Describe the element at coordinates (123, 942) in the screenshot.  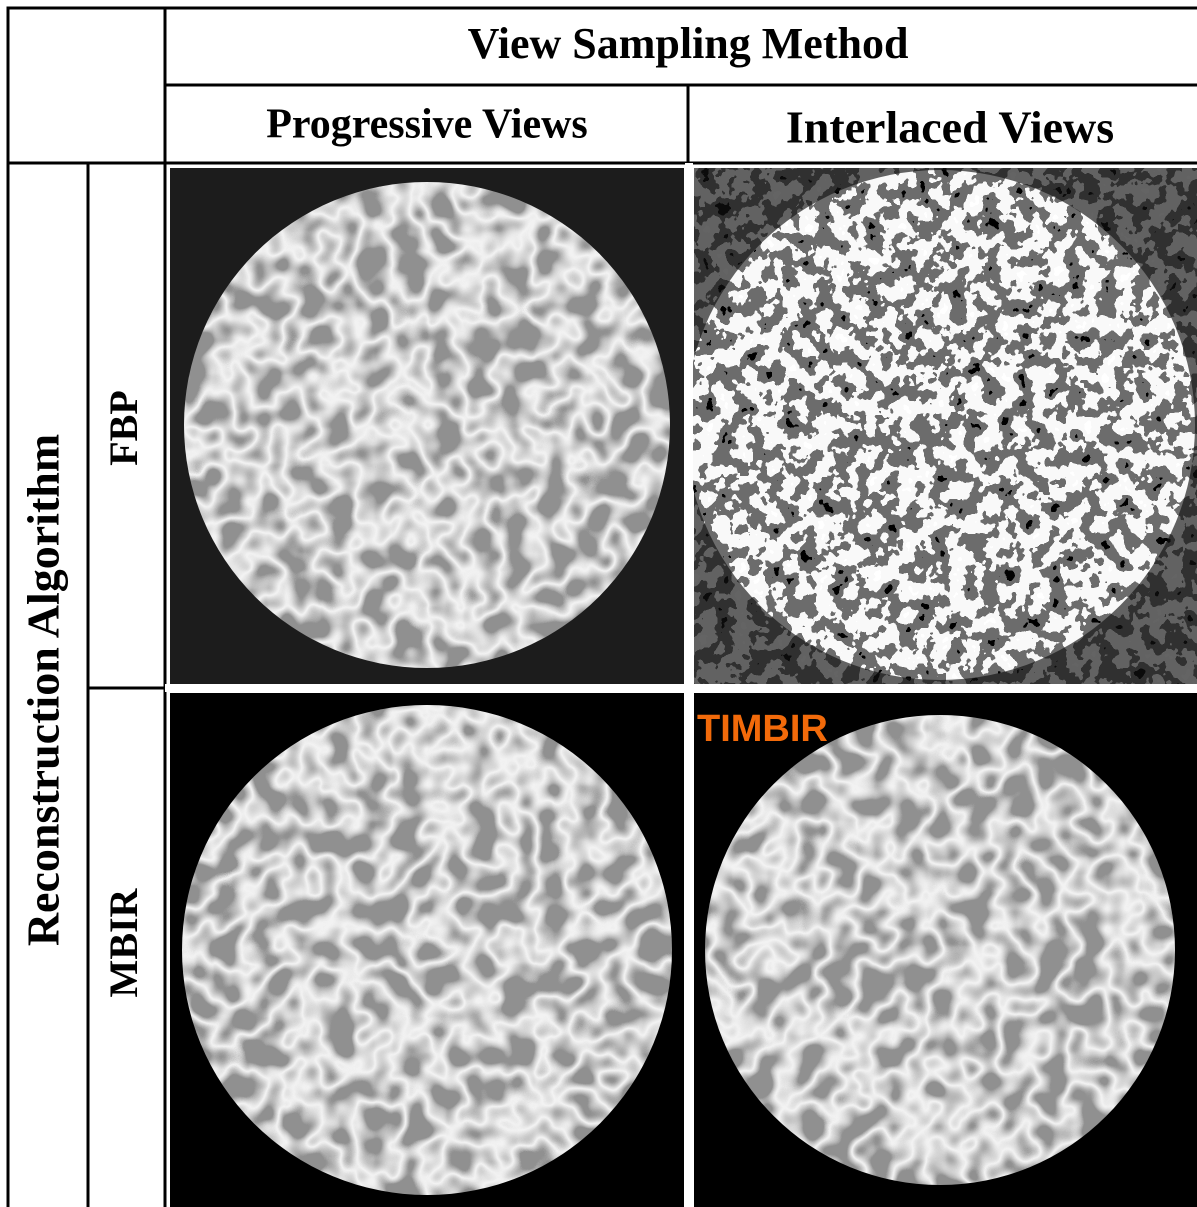
I see `row-header: MBIR` at that location.